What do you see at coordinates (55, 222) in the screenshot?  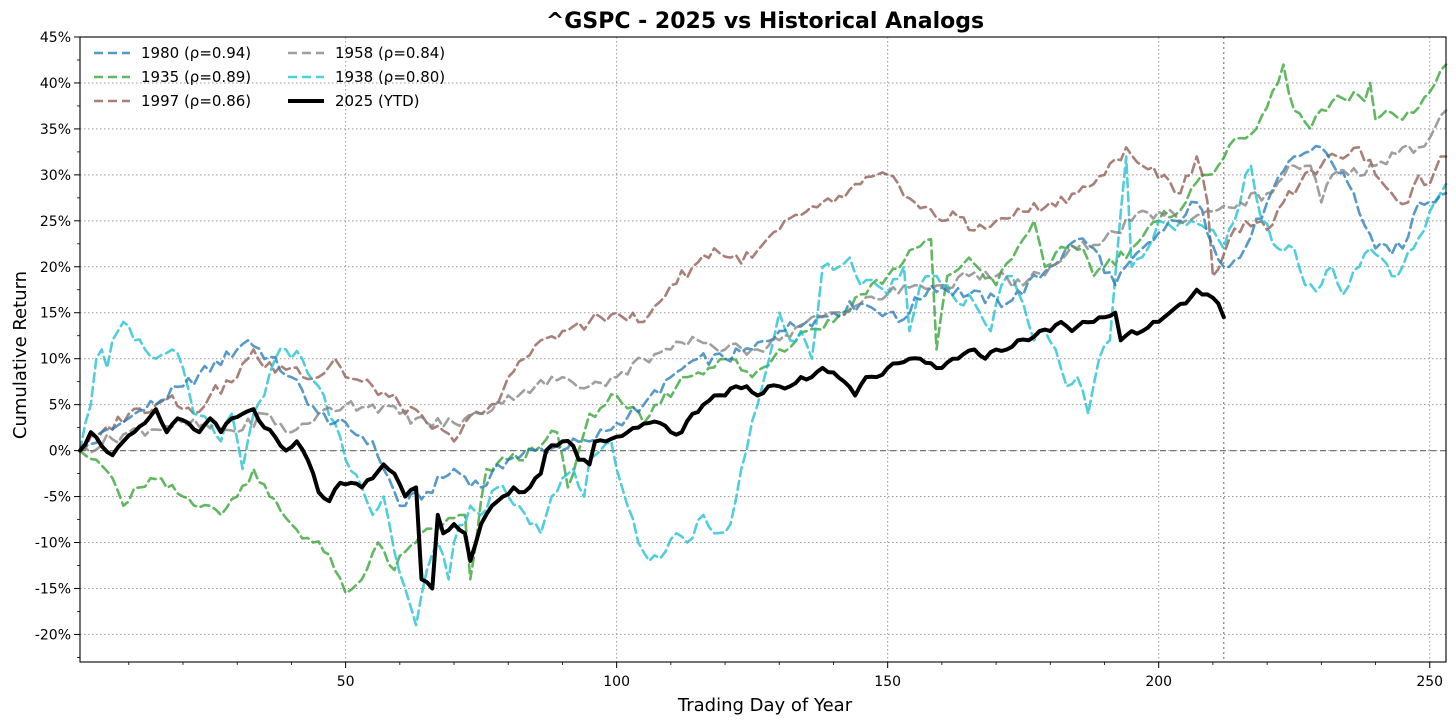 I see `y-tick-label: 25%` at bounding box center [55, 222].